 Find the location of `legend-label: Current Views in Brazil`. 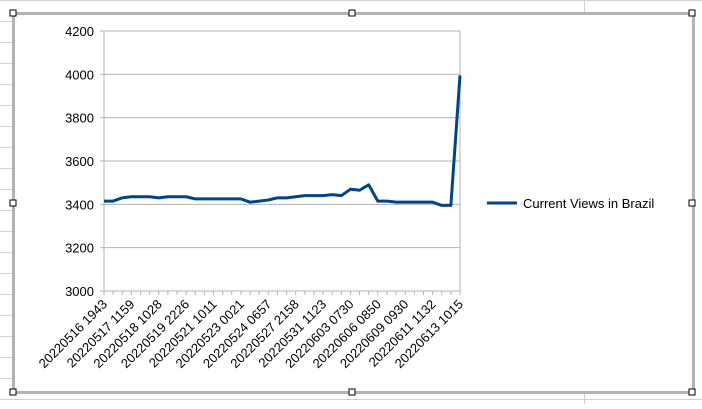

legend-label: Current Views in Brazil is located at coordinates (588, 203).